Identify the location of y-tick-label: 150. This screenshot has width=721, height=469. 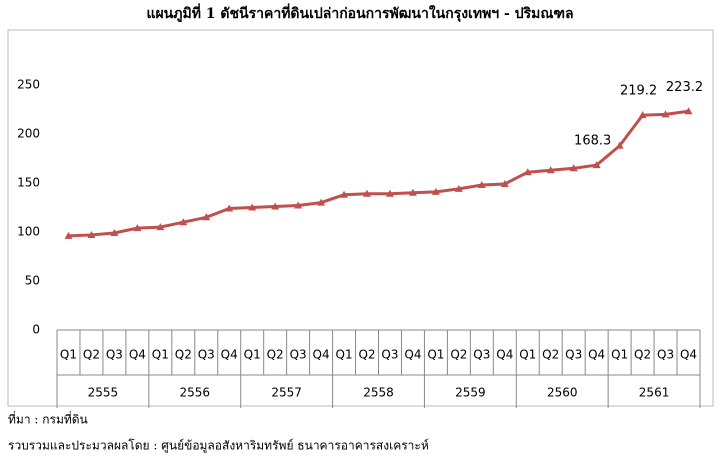
(28, 183).